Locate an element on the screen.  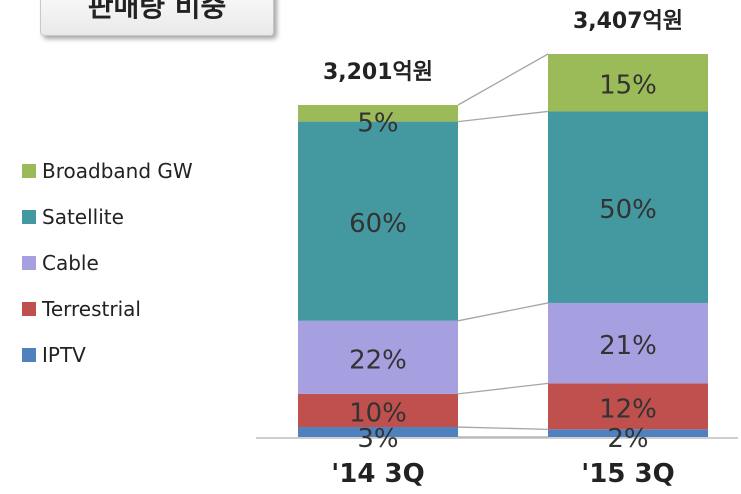
data-label: 50% is located at coordinates (628, 210).